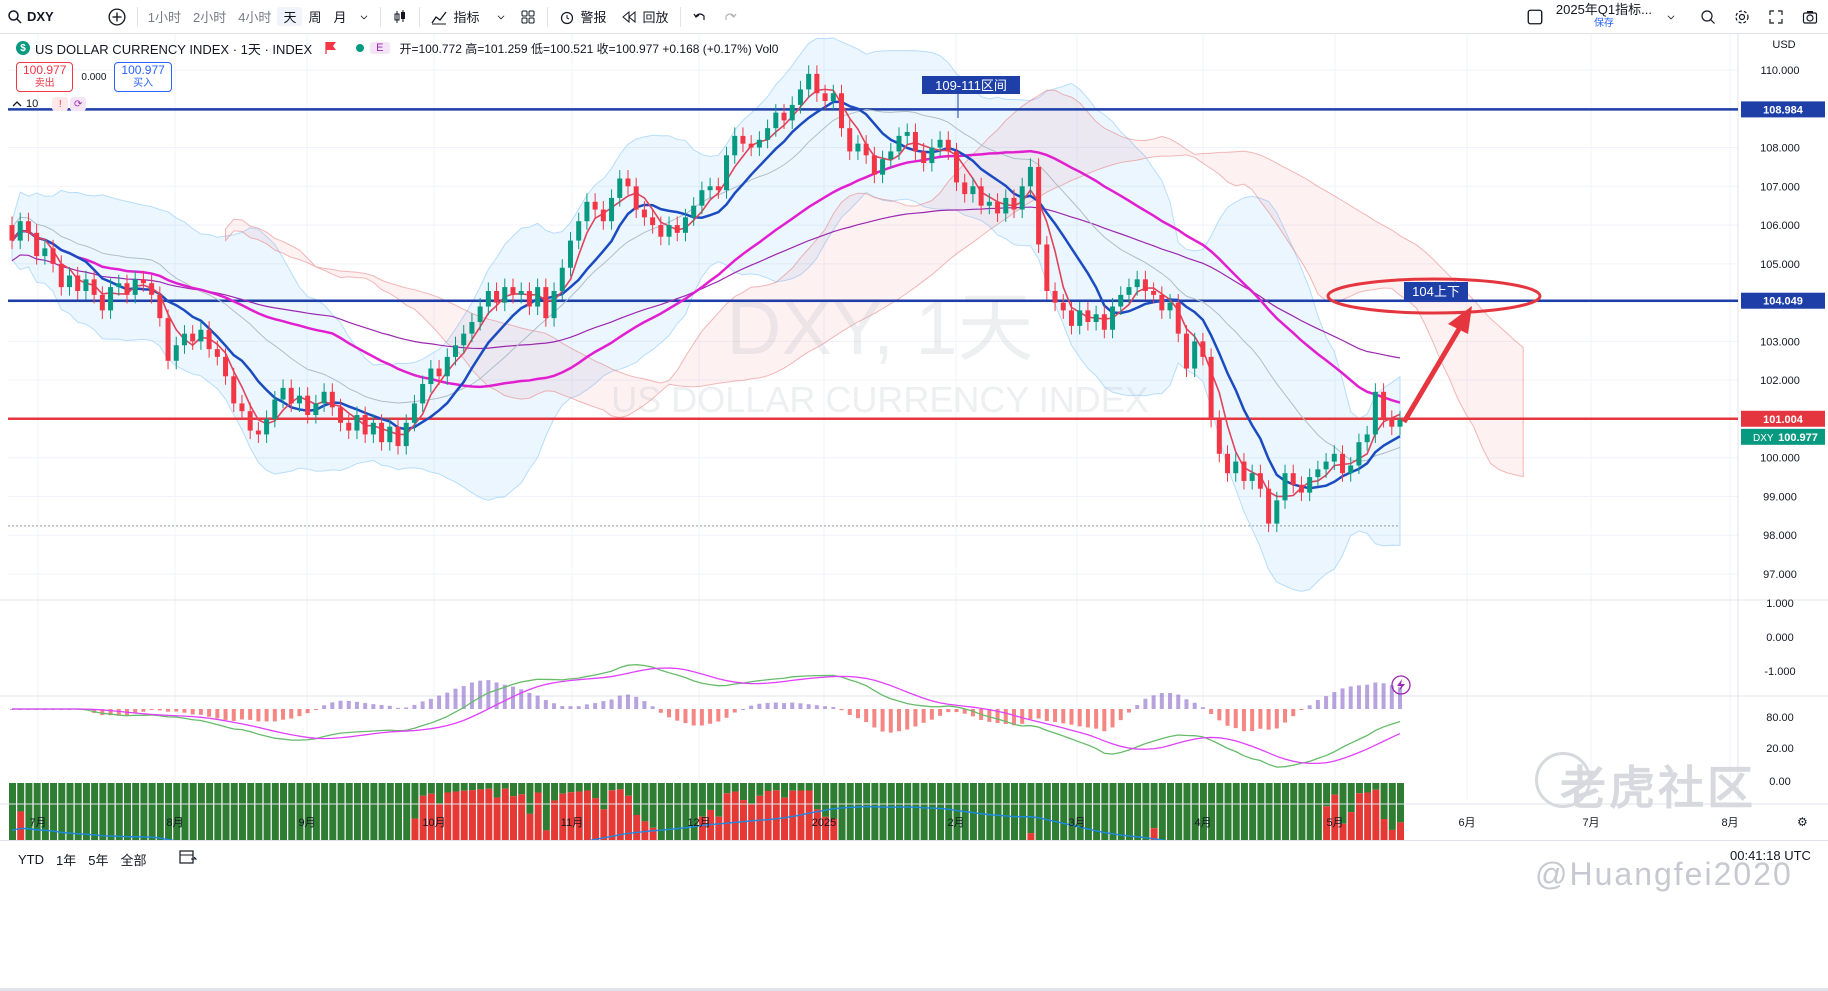  I want to click on interval-0: 1小时, so click(164, 17).